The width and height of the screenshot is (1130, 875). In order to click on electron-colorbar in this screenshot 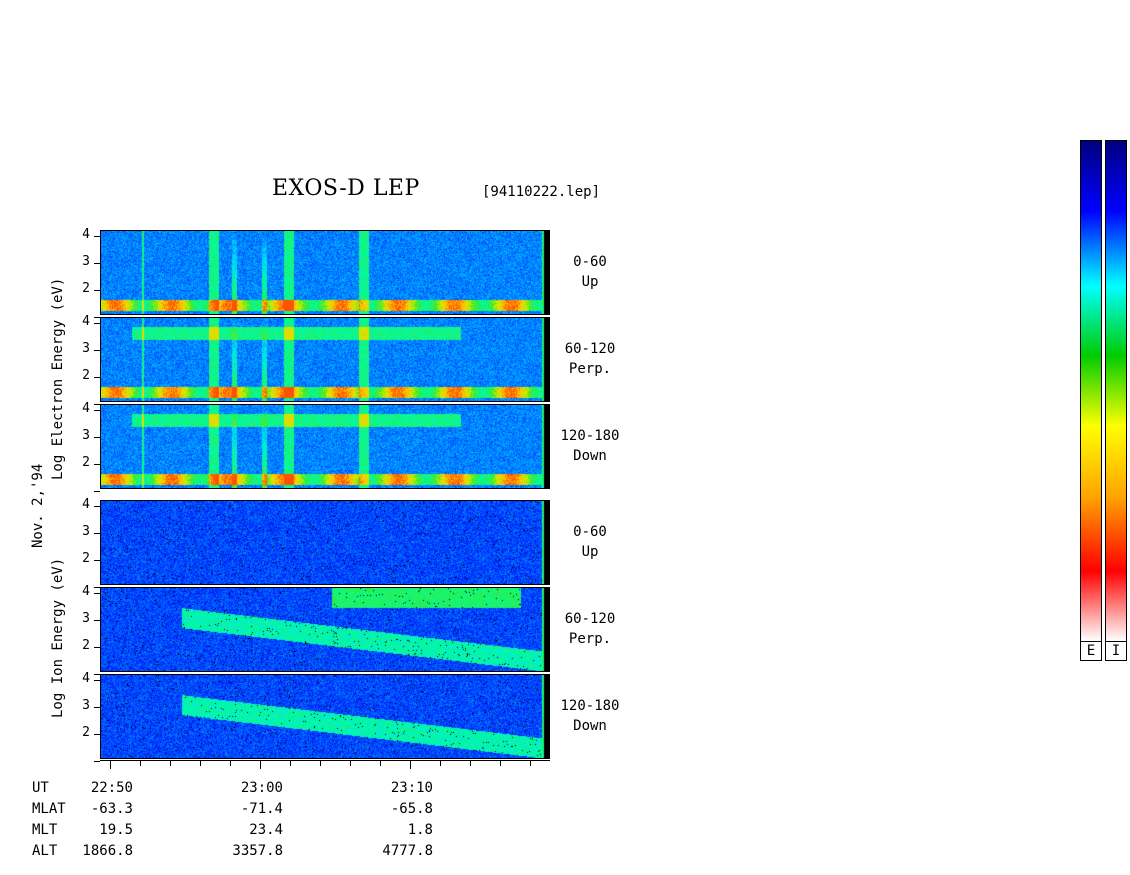, I will do `click(1091, 391)`.